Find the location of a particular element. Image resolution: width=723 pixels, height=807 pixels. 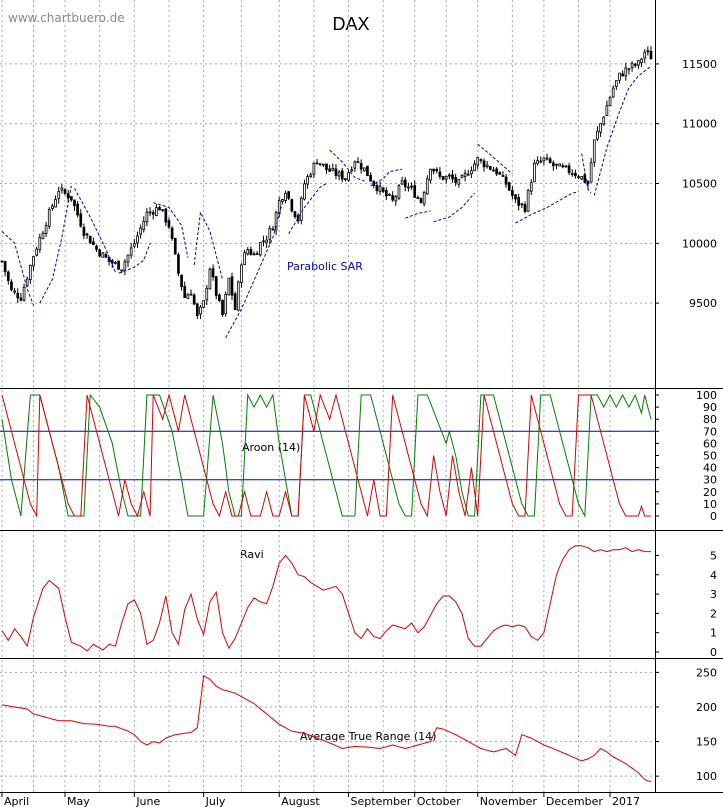

x-tick-label: June is located at coordinates (147, 801).